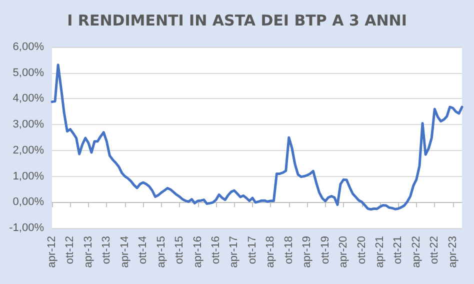 This screenshot has width=474, height=284. What do you see at coordinates (216, 250) in the screenshot?
I see `x-tick-label: ott-16` at bounding box center [216, 250].